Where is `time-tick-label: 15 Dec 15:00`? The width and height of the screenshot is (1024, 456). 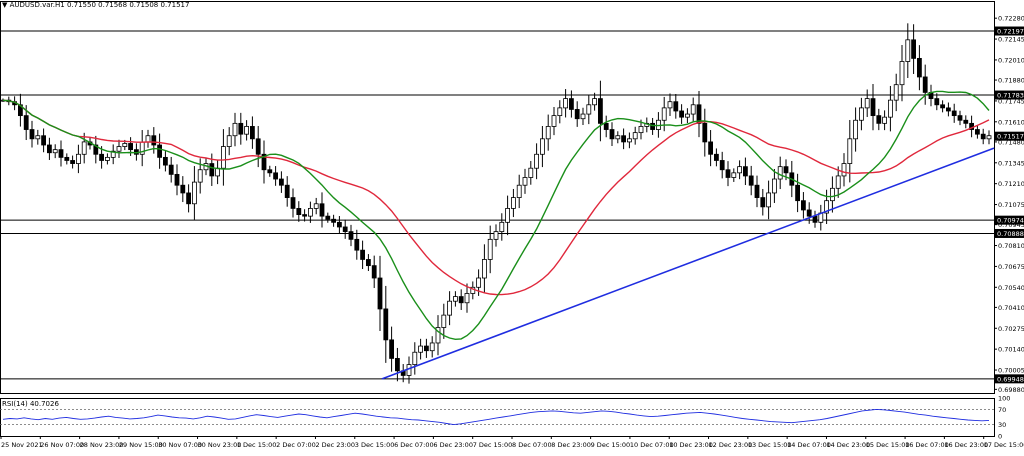 time-tick-label: 15 Dec 15:00 is located at coordinates (888, 445).